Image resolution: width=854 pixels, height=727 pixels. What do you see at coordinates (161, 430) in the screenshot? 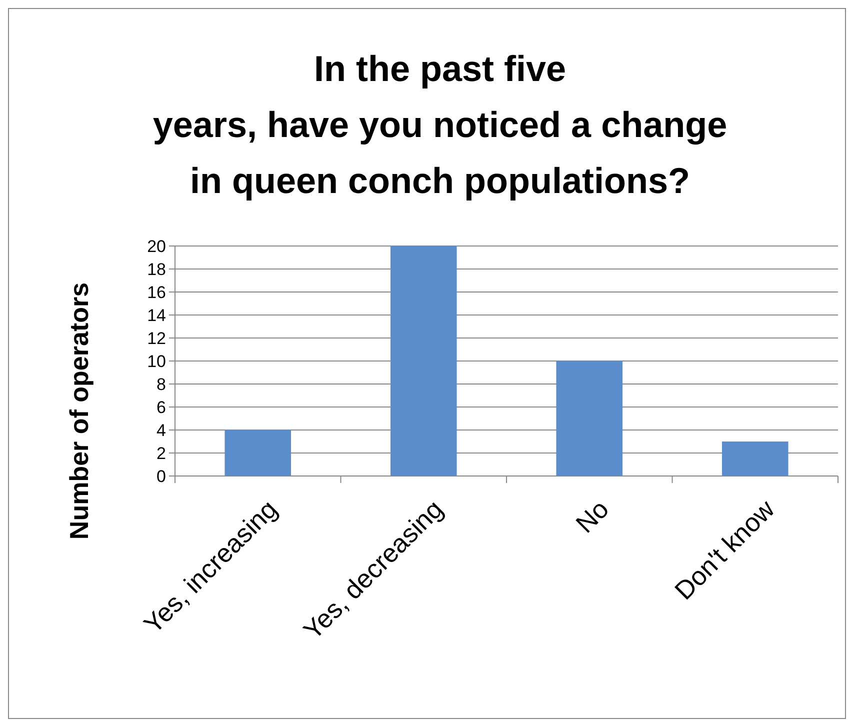
I see `y-tick-label: 4` at bounding box center [161, 430].